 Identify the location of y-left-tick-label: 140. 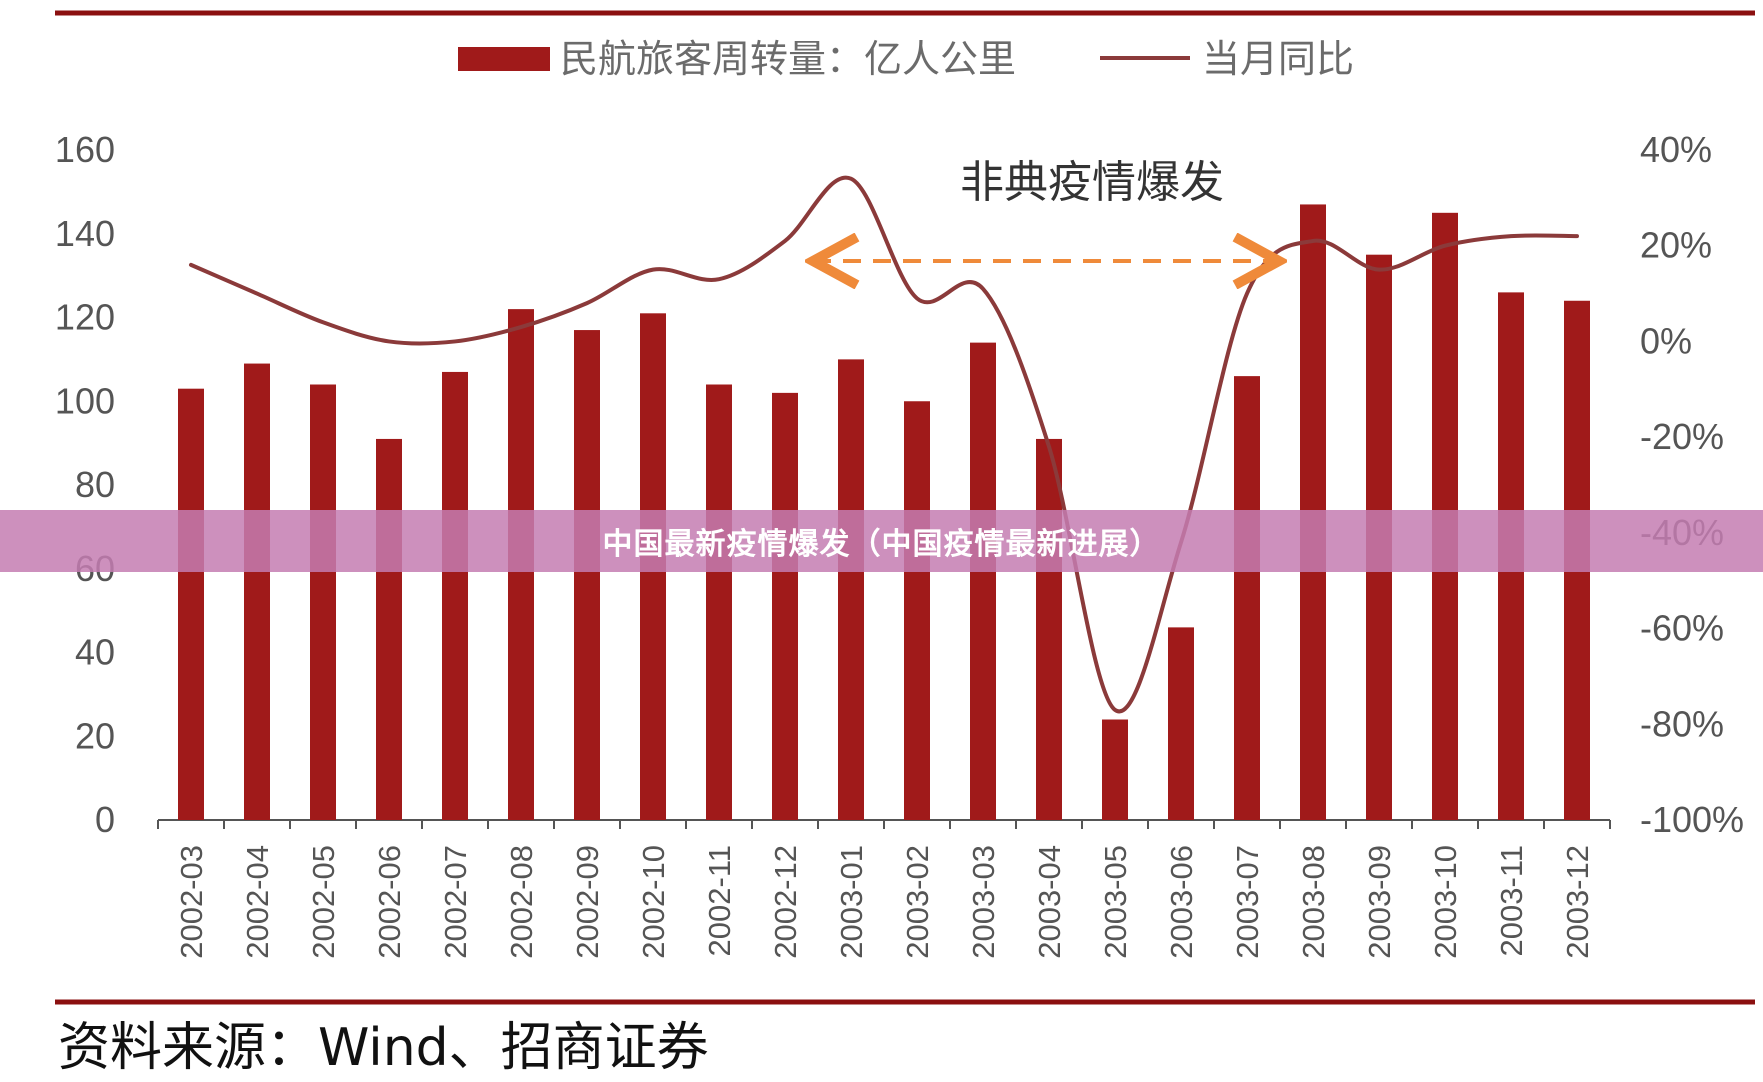
(85, 233).